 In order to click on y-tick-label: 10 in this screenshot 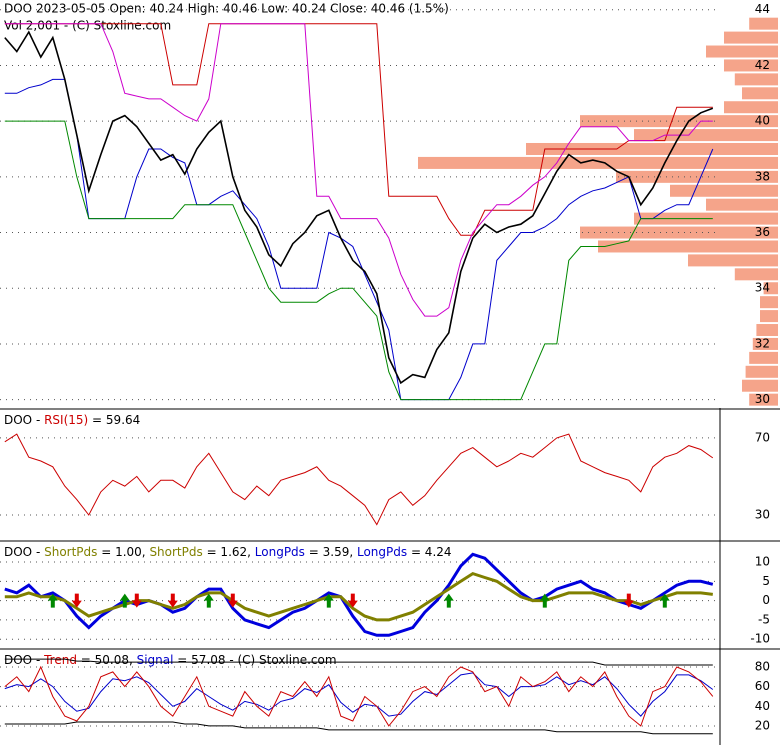, I will do `click(762, 562)`.